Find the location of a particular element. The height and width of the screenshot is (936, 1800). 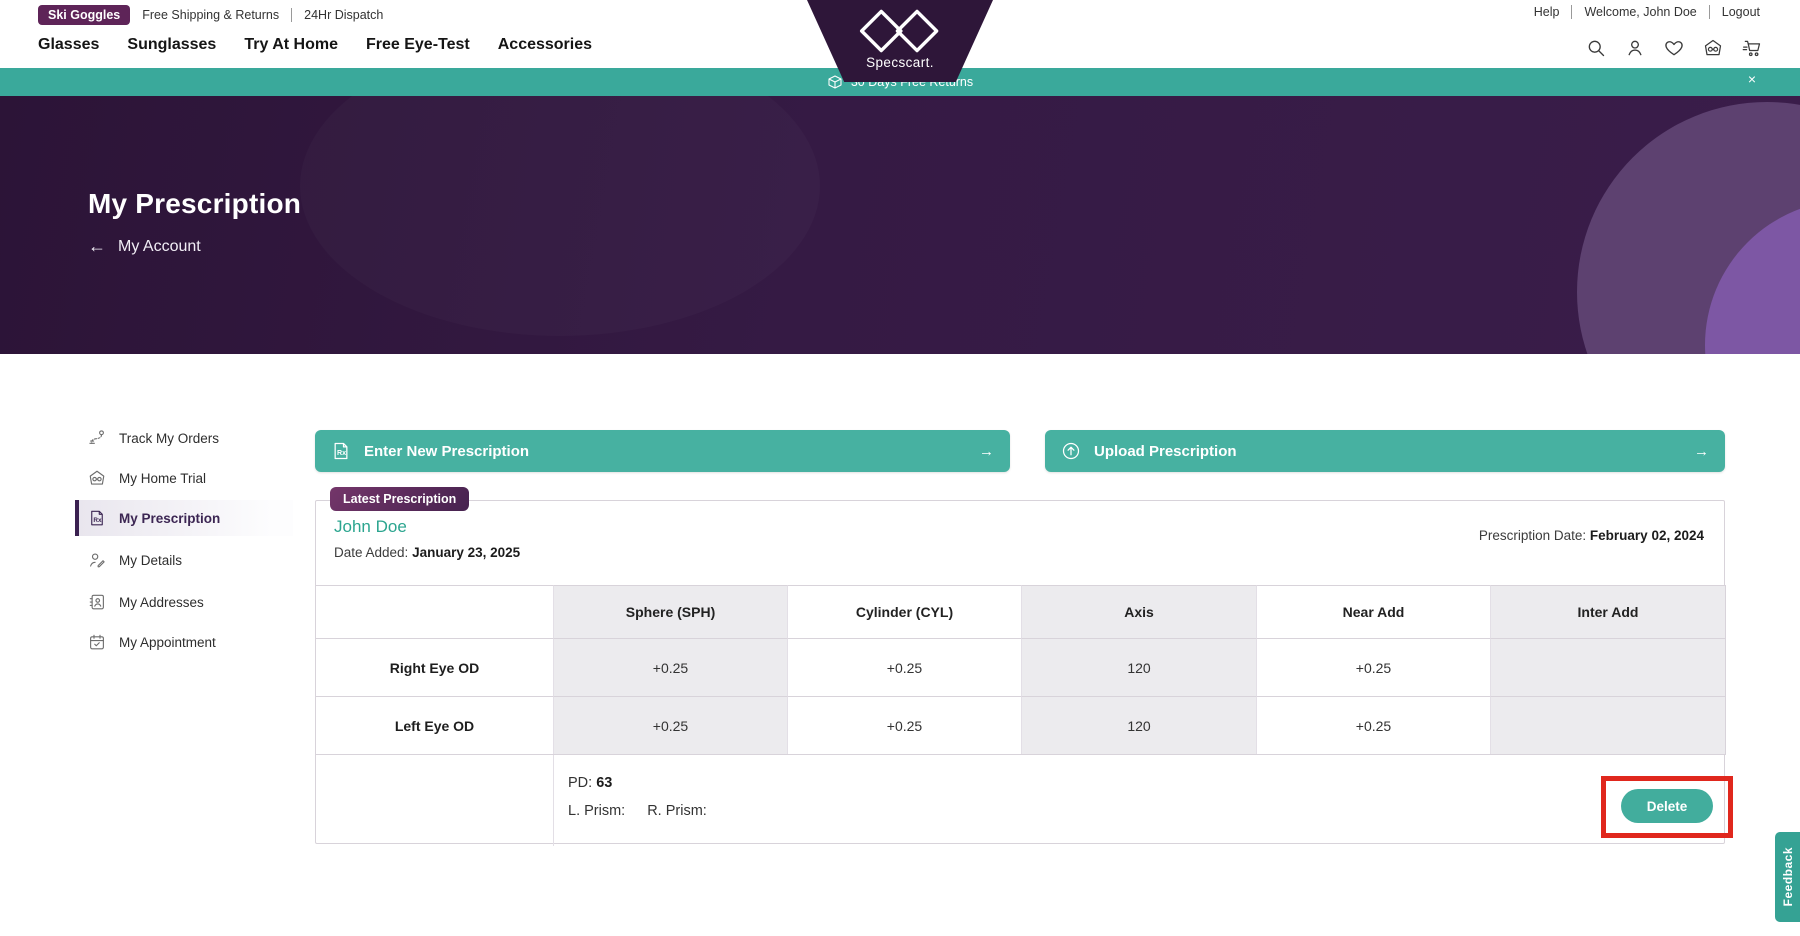

wishlist-heart-icon is located at coordinates (1674, 48).